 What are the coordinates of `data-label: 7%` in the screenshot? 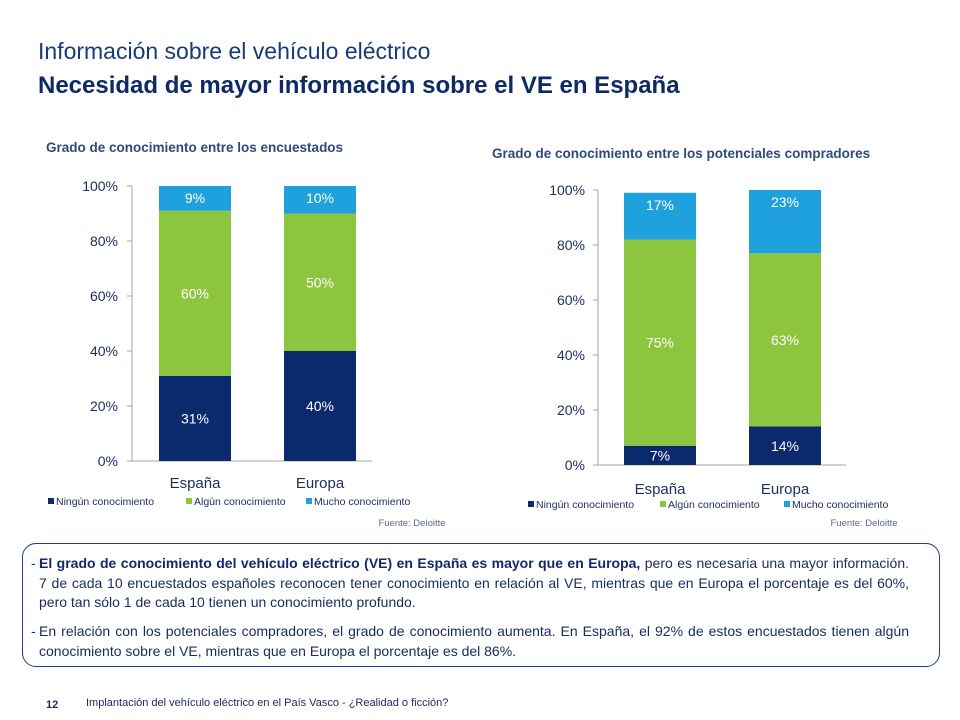 It's located at (660, 455).